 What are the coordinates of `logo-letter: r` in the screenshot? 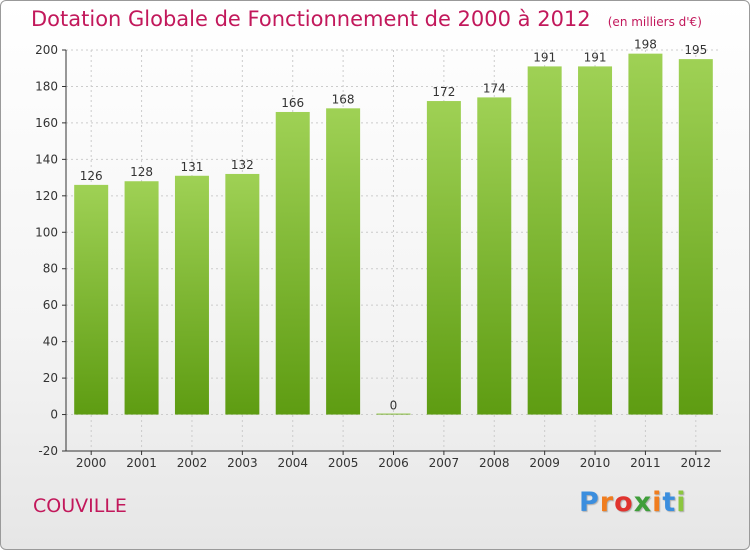 It's located at (607, 502).